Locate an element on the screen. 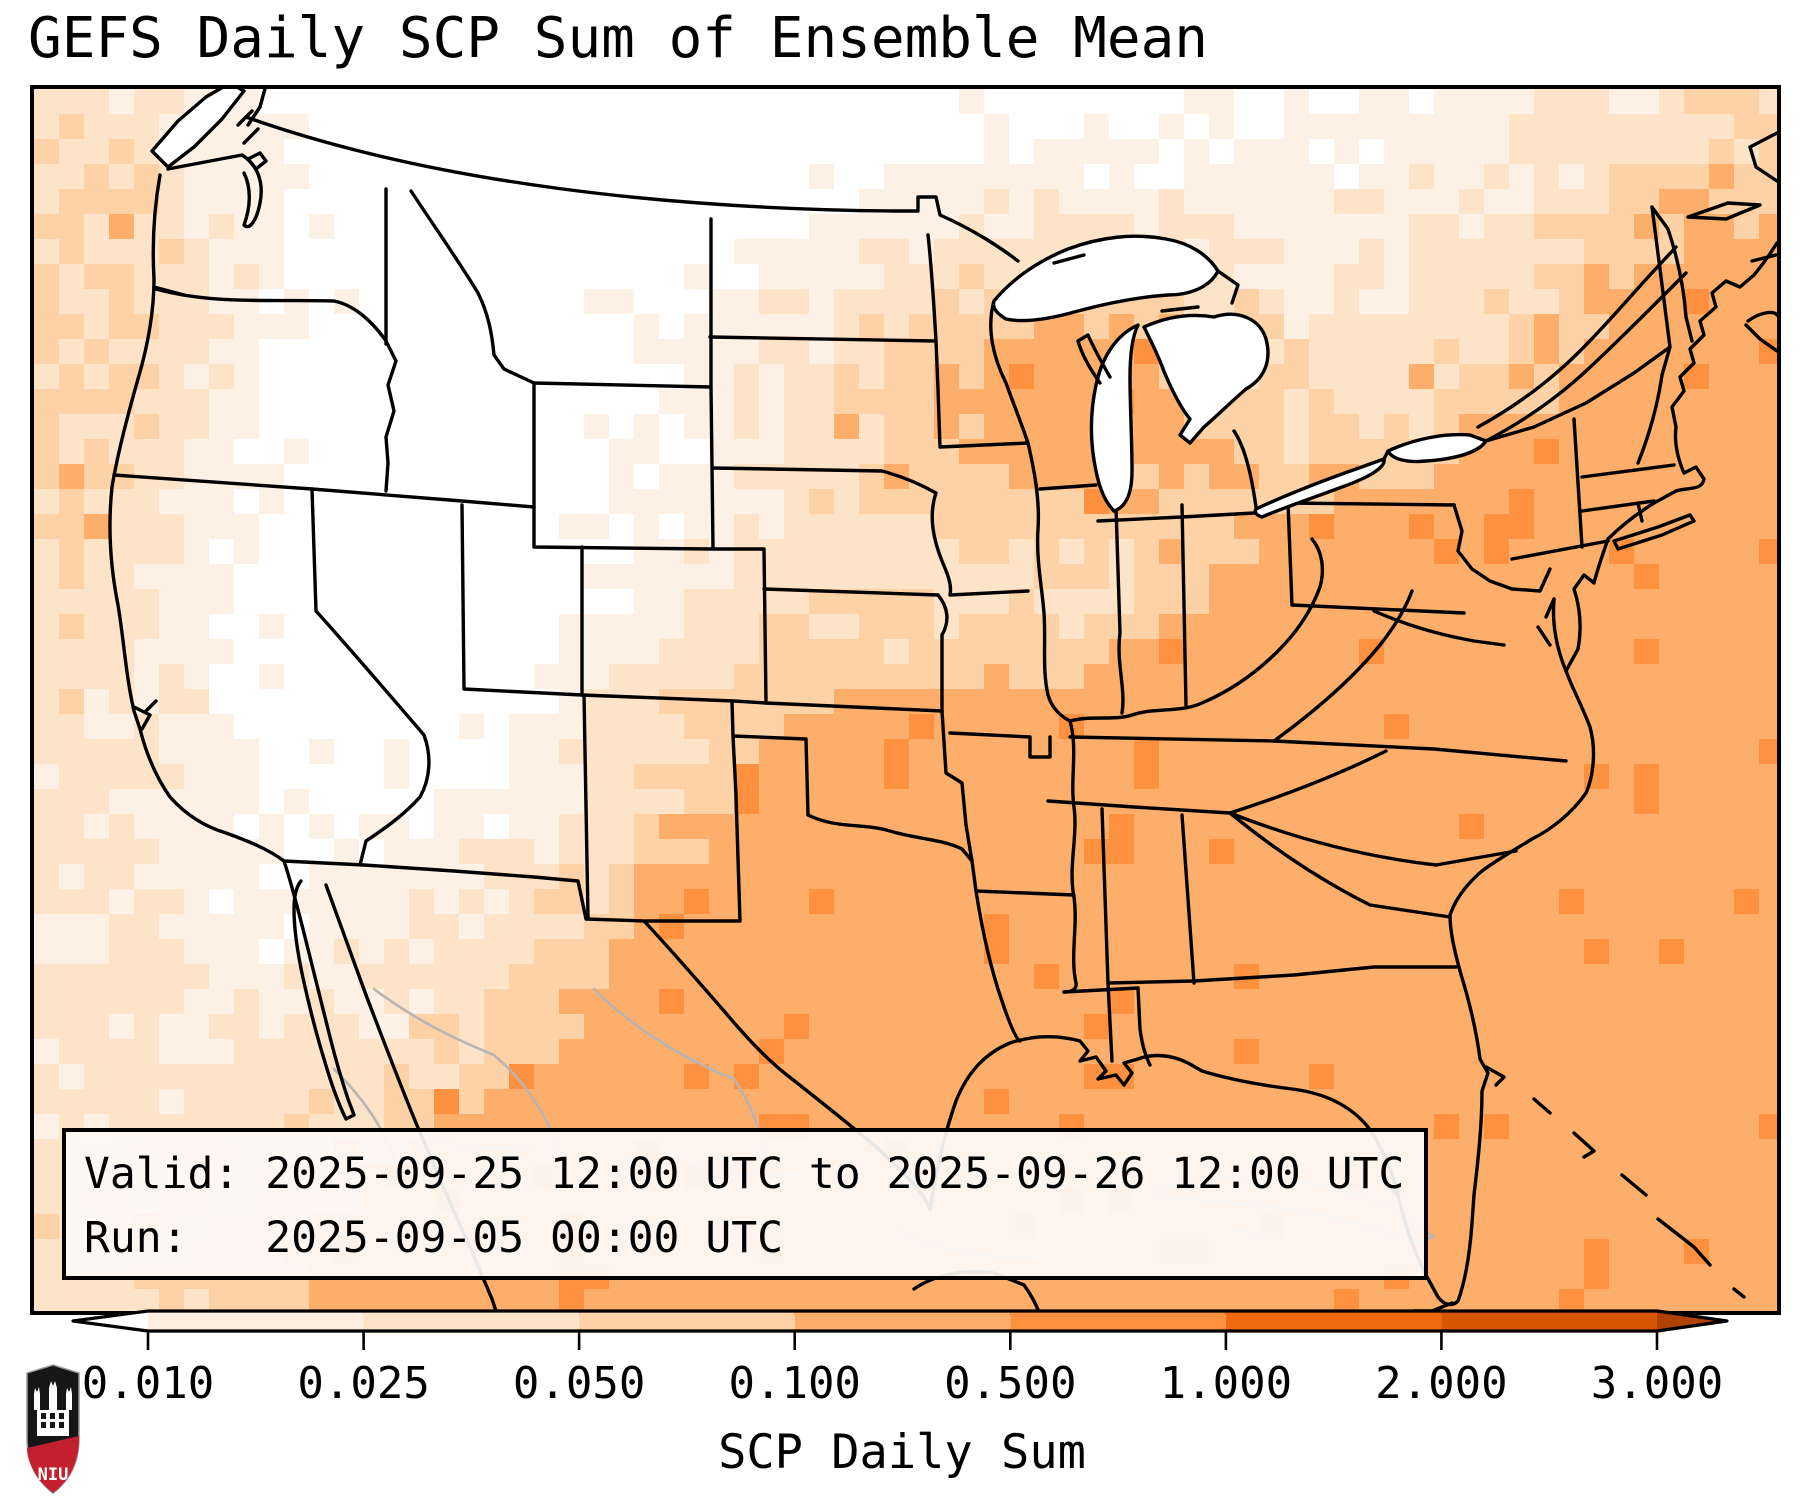  canada-border-49n is located at coordinates (632, 189).